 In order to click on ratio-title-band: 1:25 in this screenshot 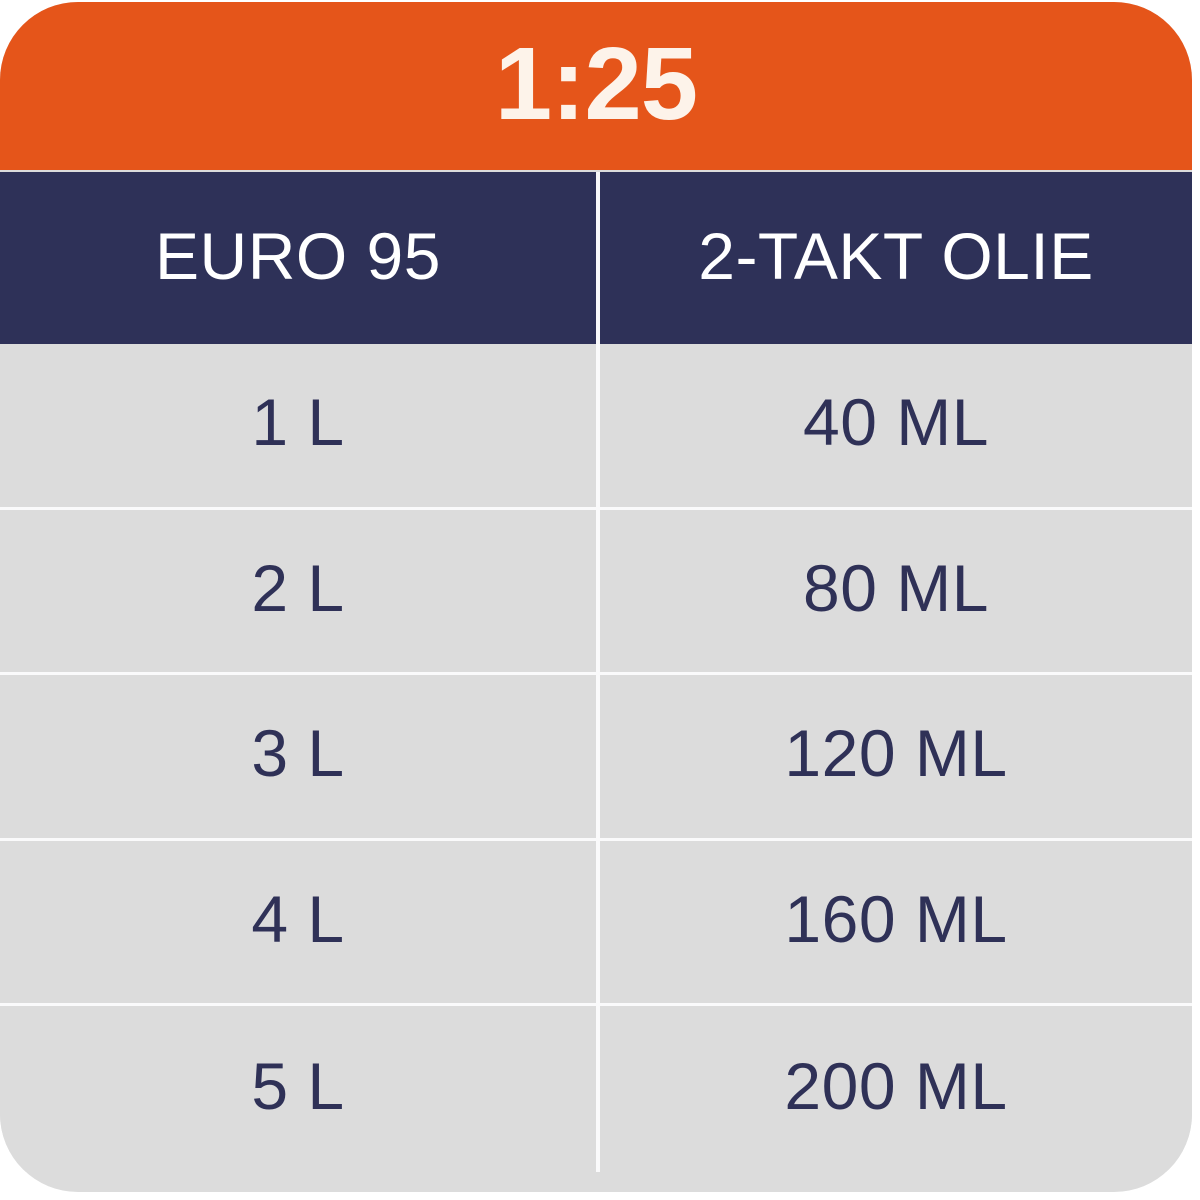, I will do `click(596, 86)`.